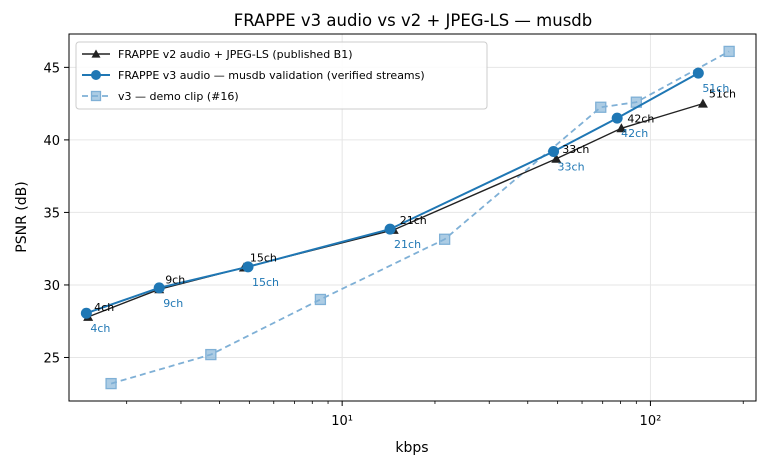  What do you see at coordinates (51, 213) in the screenshot?
I see `y-tick-label: 35` at bounding box center [51, 213].